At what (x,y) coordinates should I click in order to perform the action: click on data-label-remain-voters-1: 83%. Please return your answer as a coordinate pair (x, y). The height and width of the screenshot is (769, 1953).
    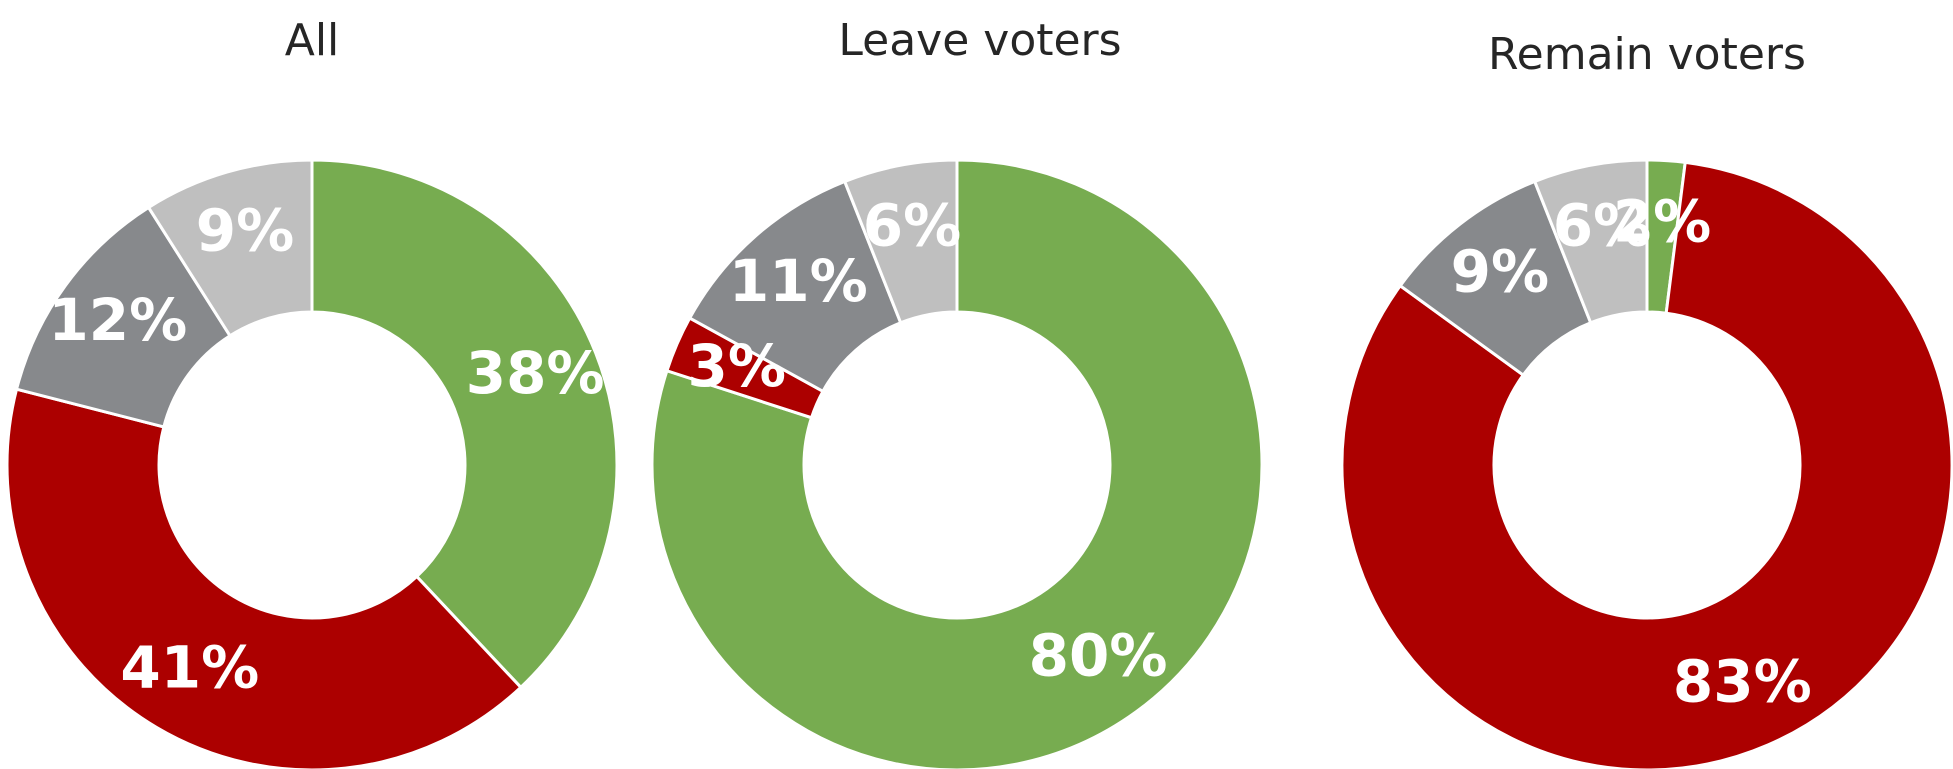
    Looking at the image, I should click on (1742, 681).